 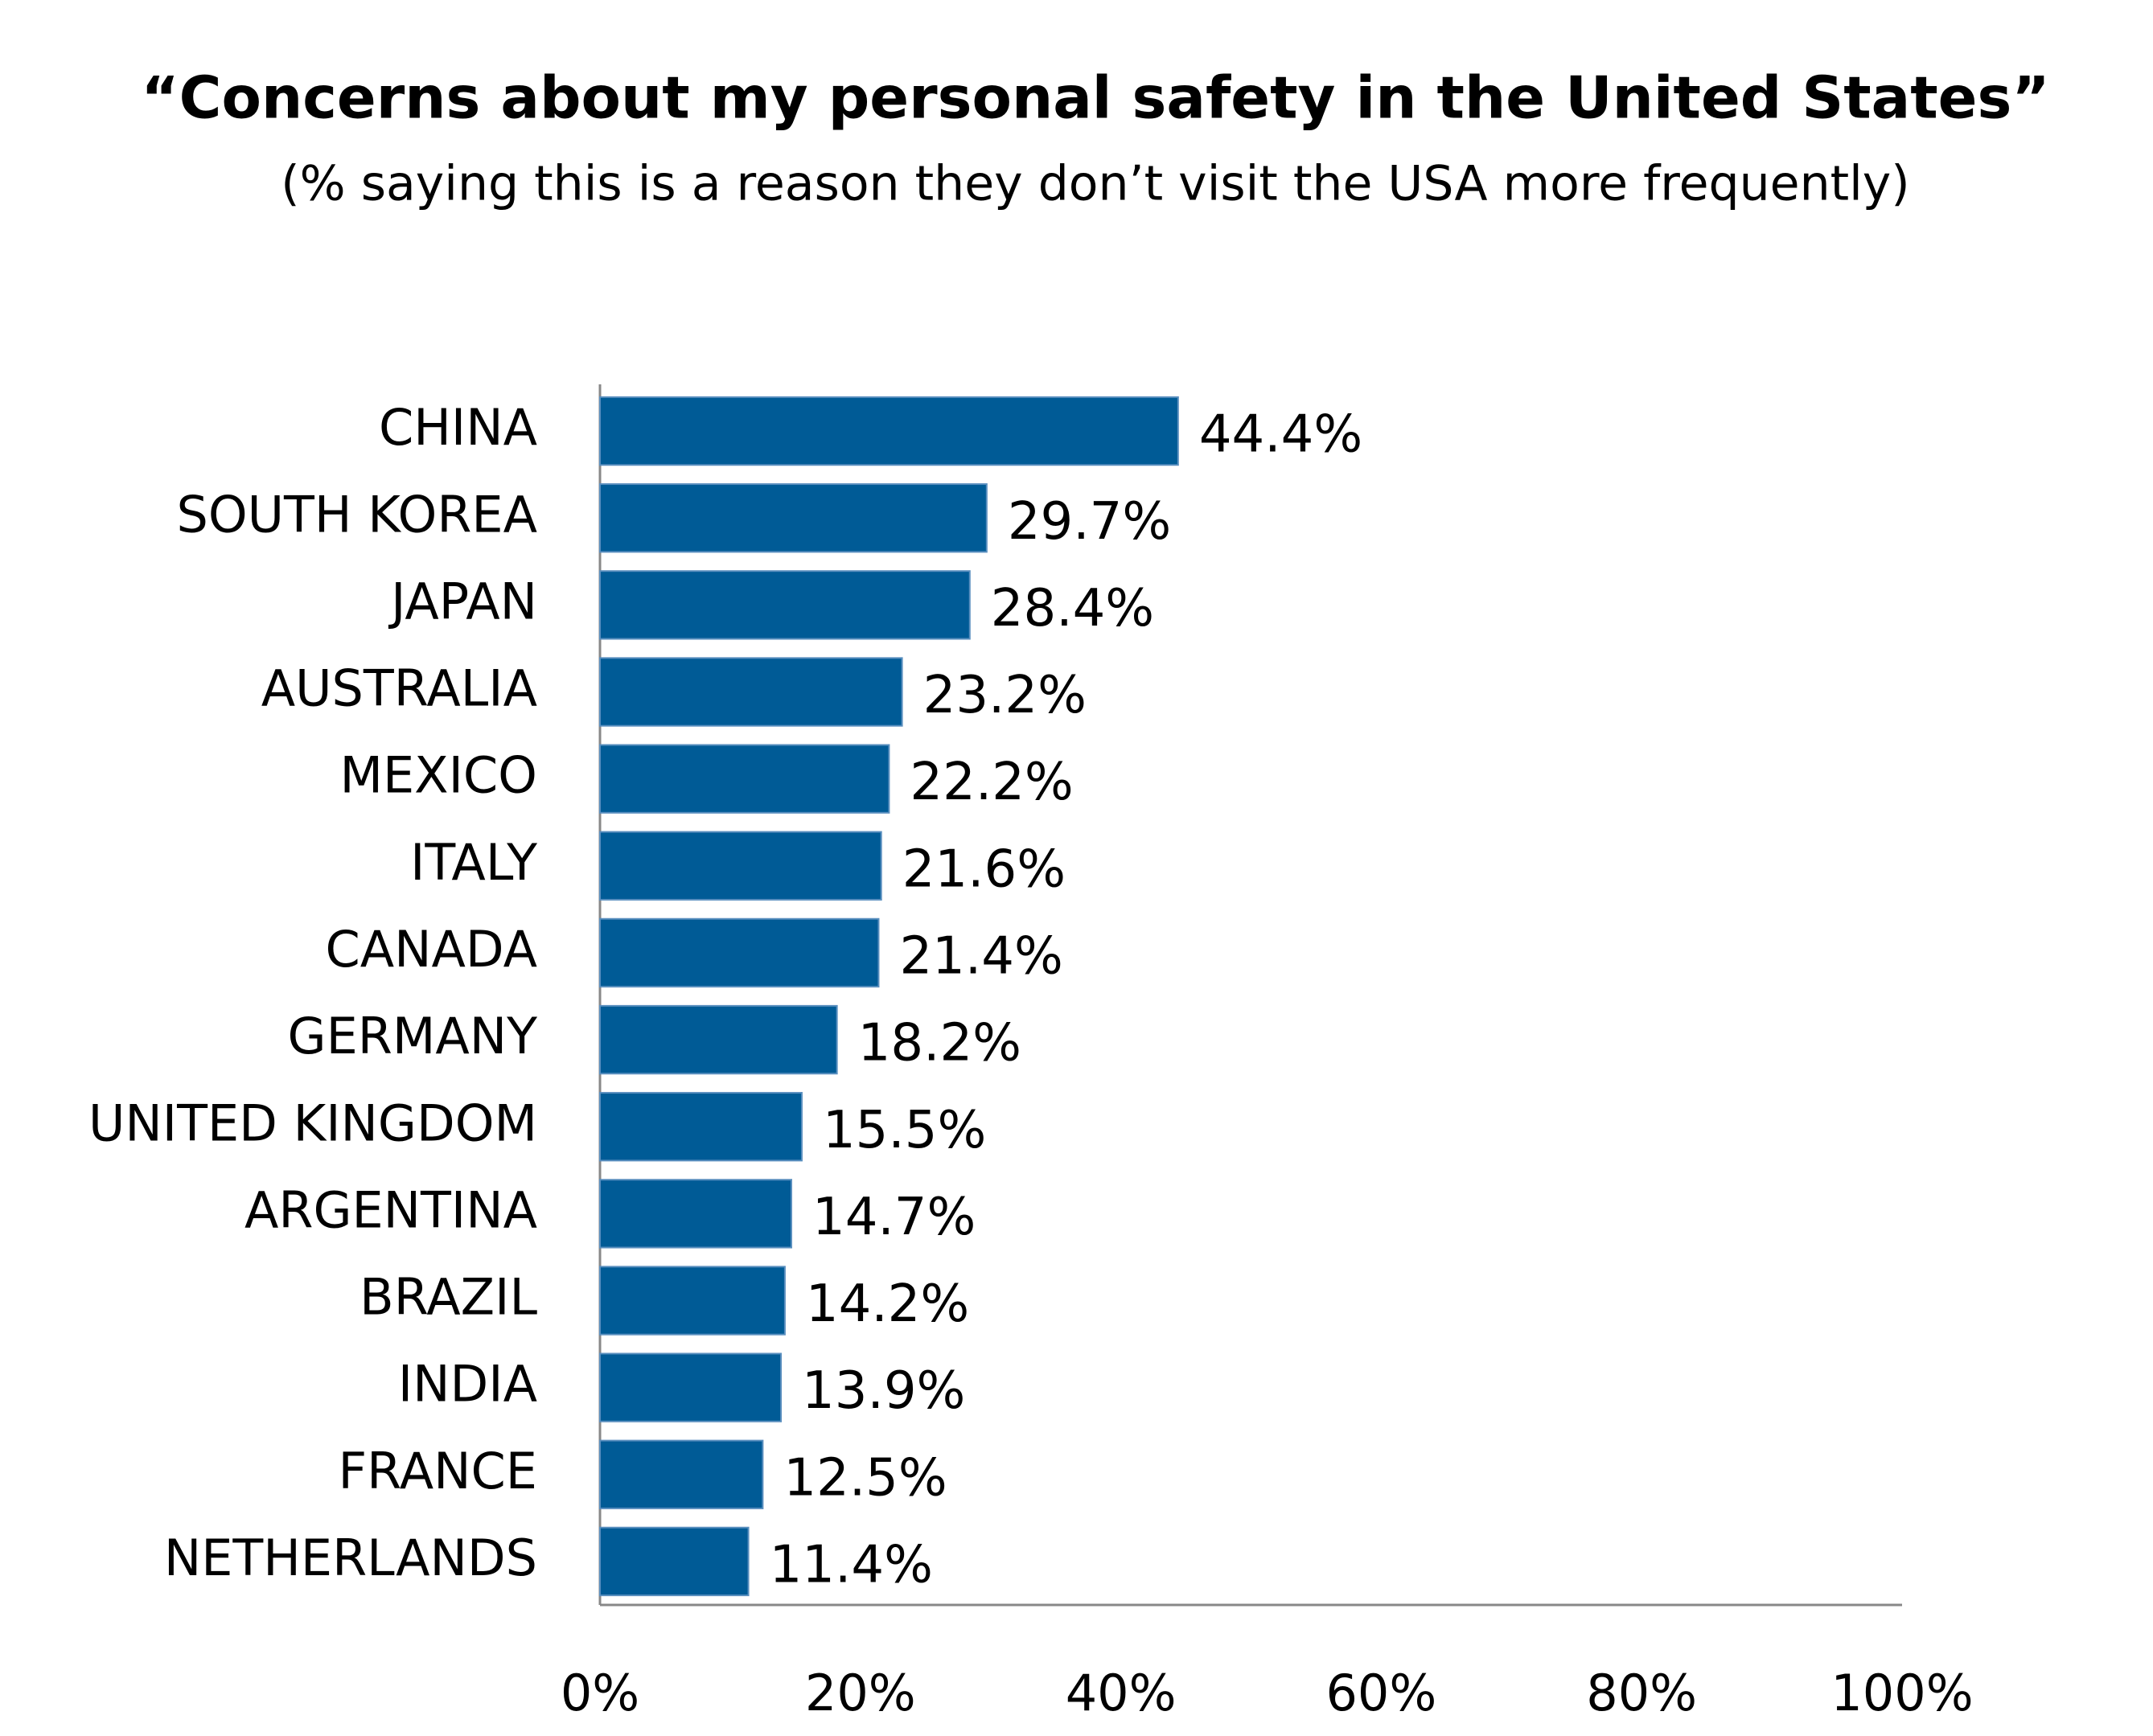 I want to click on y-tick-label: CANADA, so click(x=431, y=949).